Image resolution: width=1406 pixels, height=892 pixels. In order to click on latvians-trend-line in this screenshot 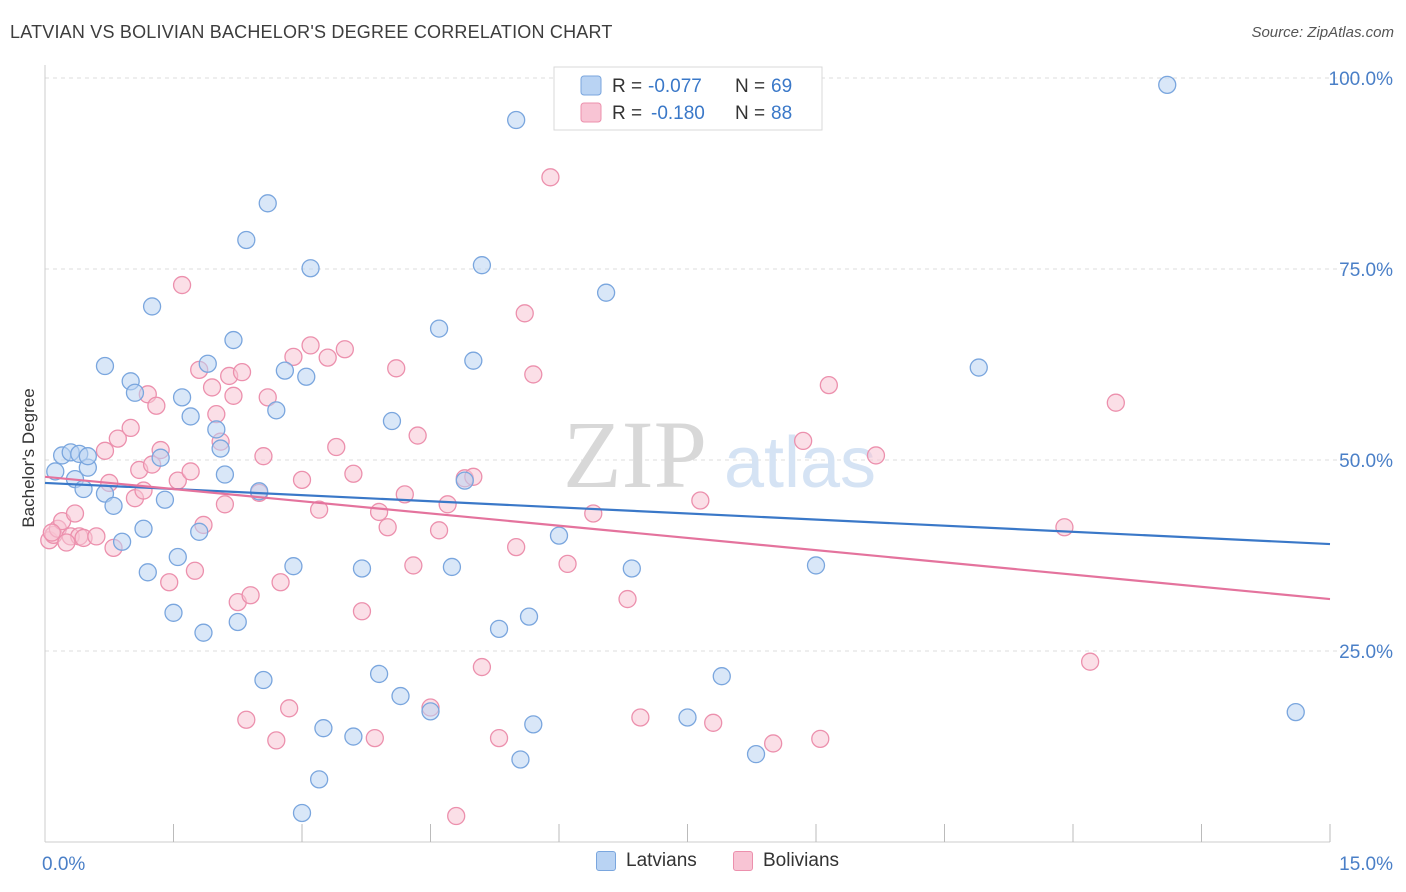, I will do `click(687, 513)`.